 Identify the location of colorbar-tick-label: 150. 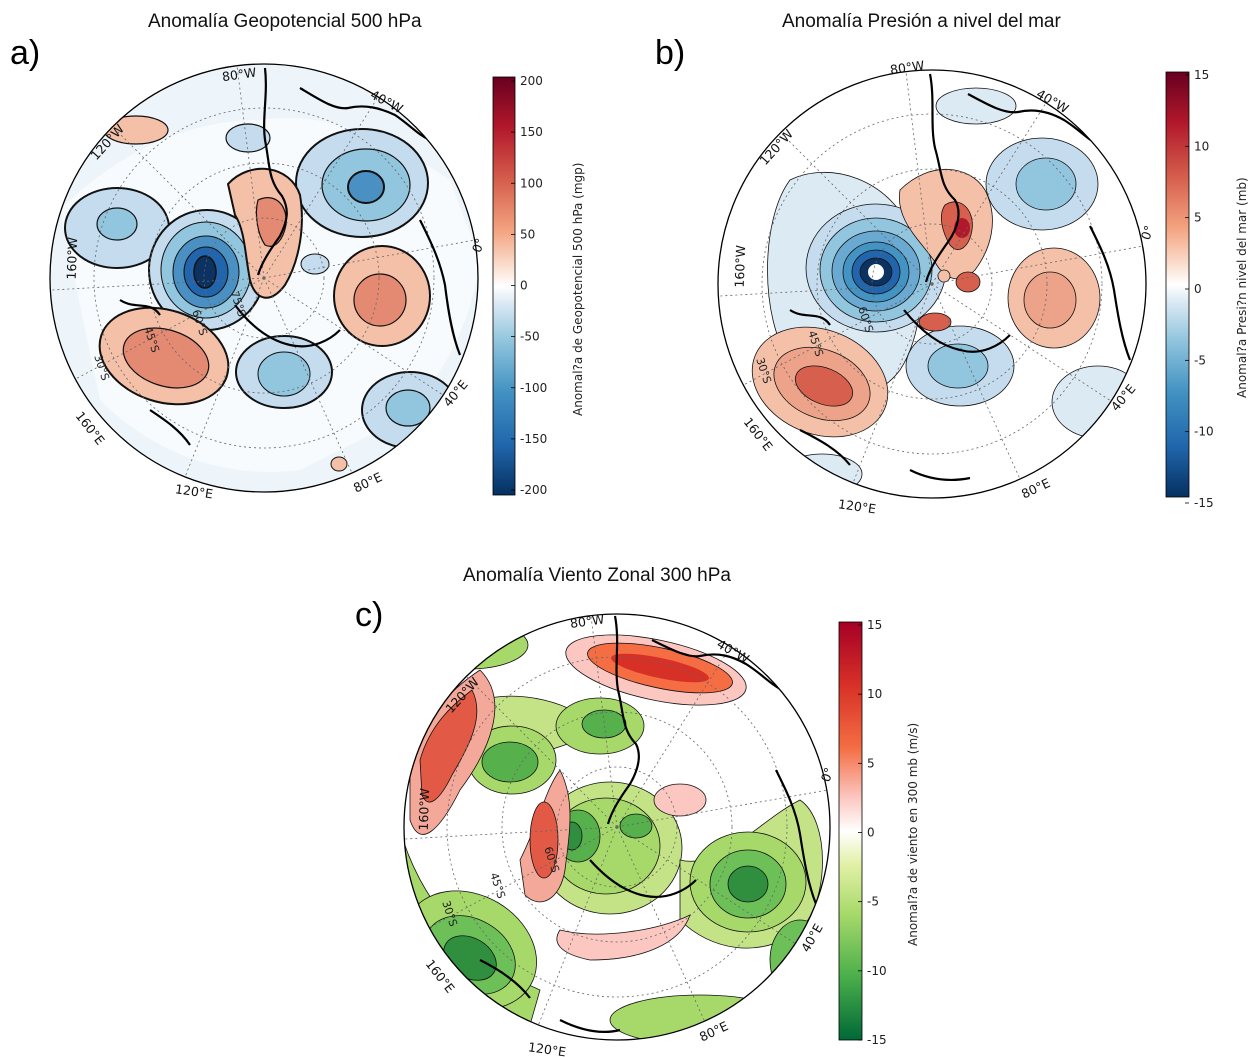
(531, 132).